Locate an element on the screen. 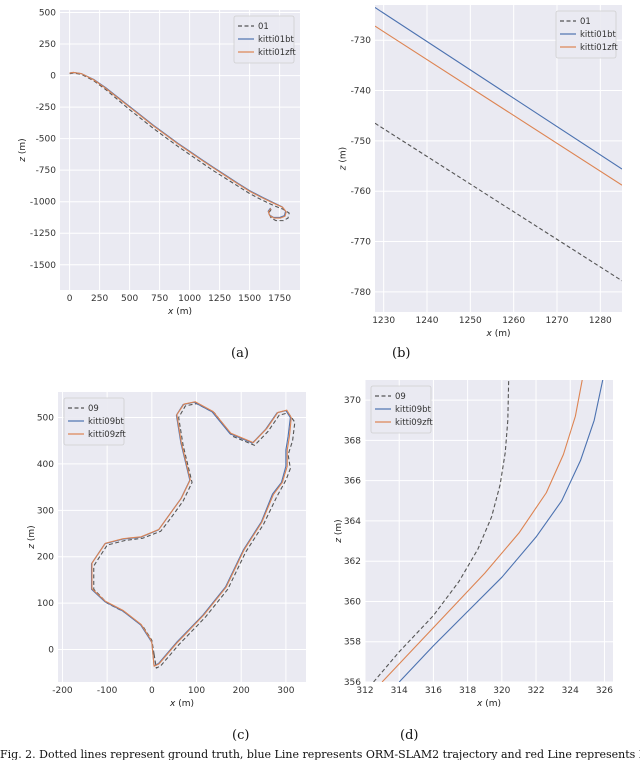 This screenshot has width=640, height=760. x-tick-label: 1750 is located at coordinates (279, 299).